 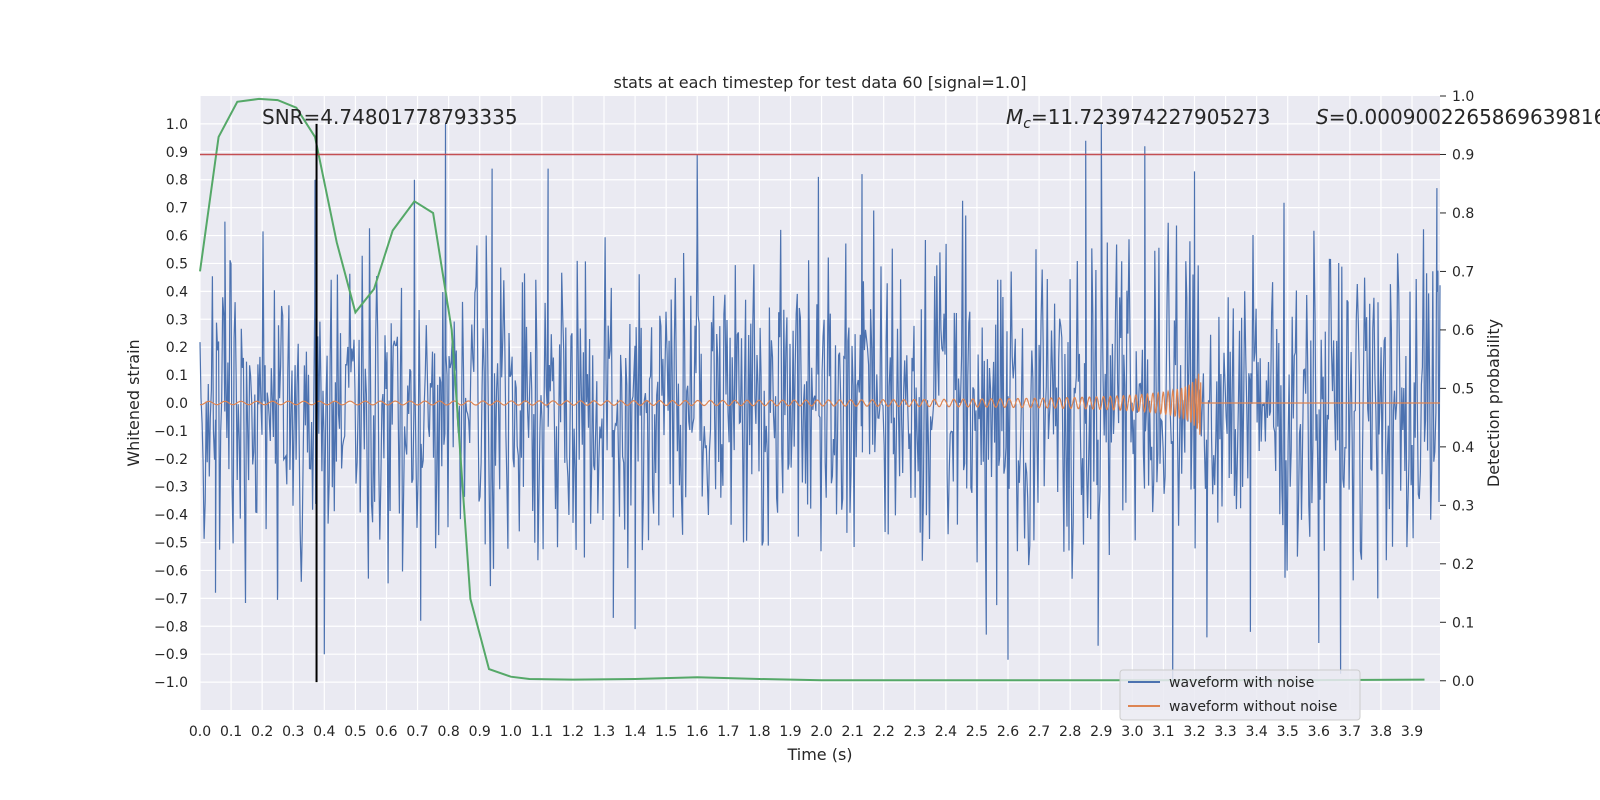 What do you see at coordinates (1014, 117) in the screenshot?
I see `chirp-mass-symbol: M` at bounding box center [1014, 117].